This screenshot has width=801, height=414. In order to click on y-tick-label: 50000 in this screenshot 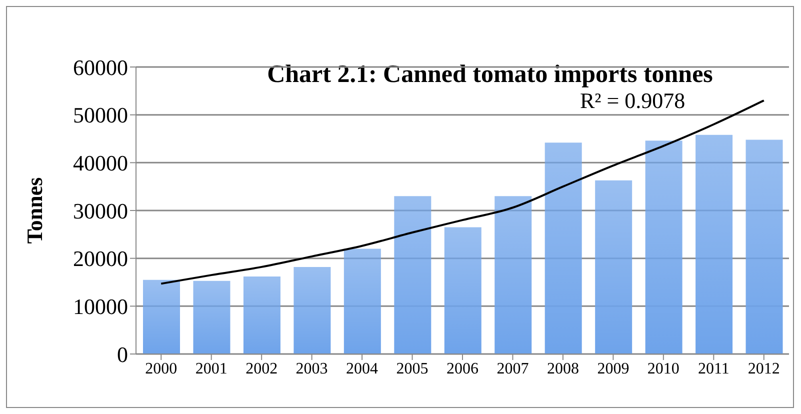, I will do `click(100, 115)`.